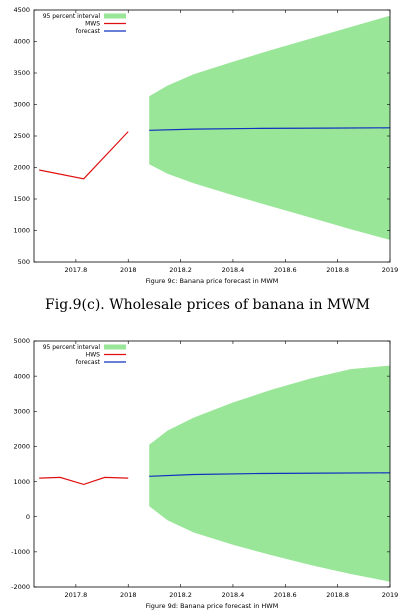  Describe the element at coordinates (84, 155) in the screenshot. I see `chart-c-series-mws` at that location.